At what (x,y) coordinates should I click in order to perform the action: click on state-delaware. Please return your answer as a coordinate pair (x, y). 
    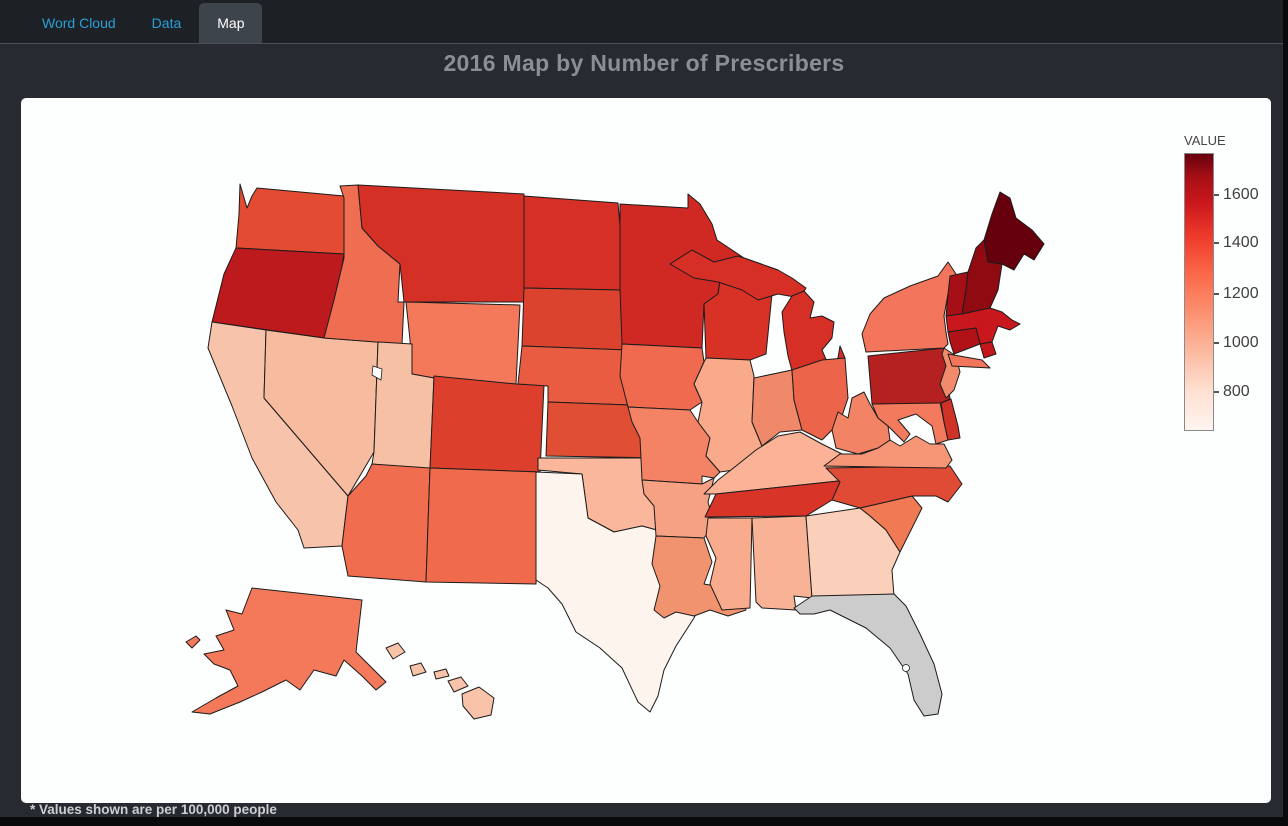
    Looking at the image, I should click on (950, 419).